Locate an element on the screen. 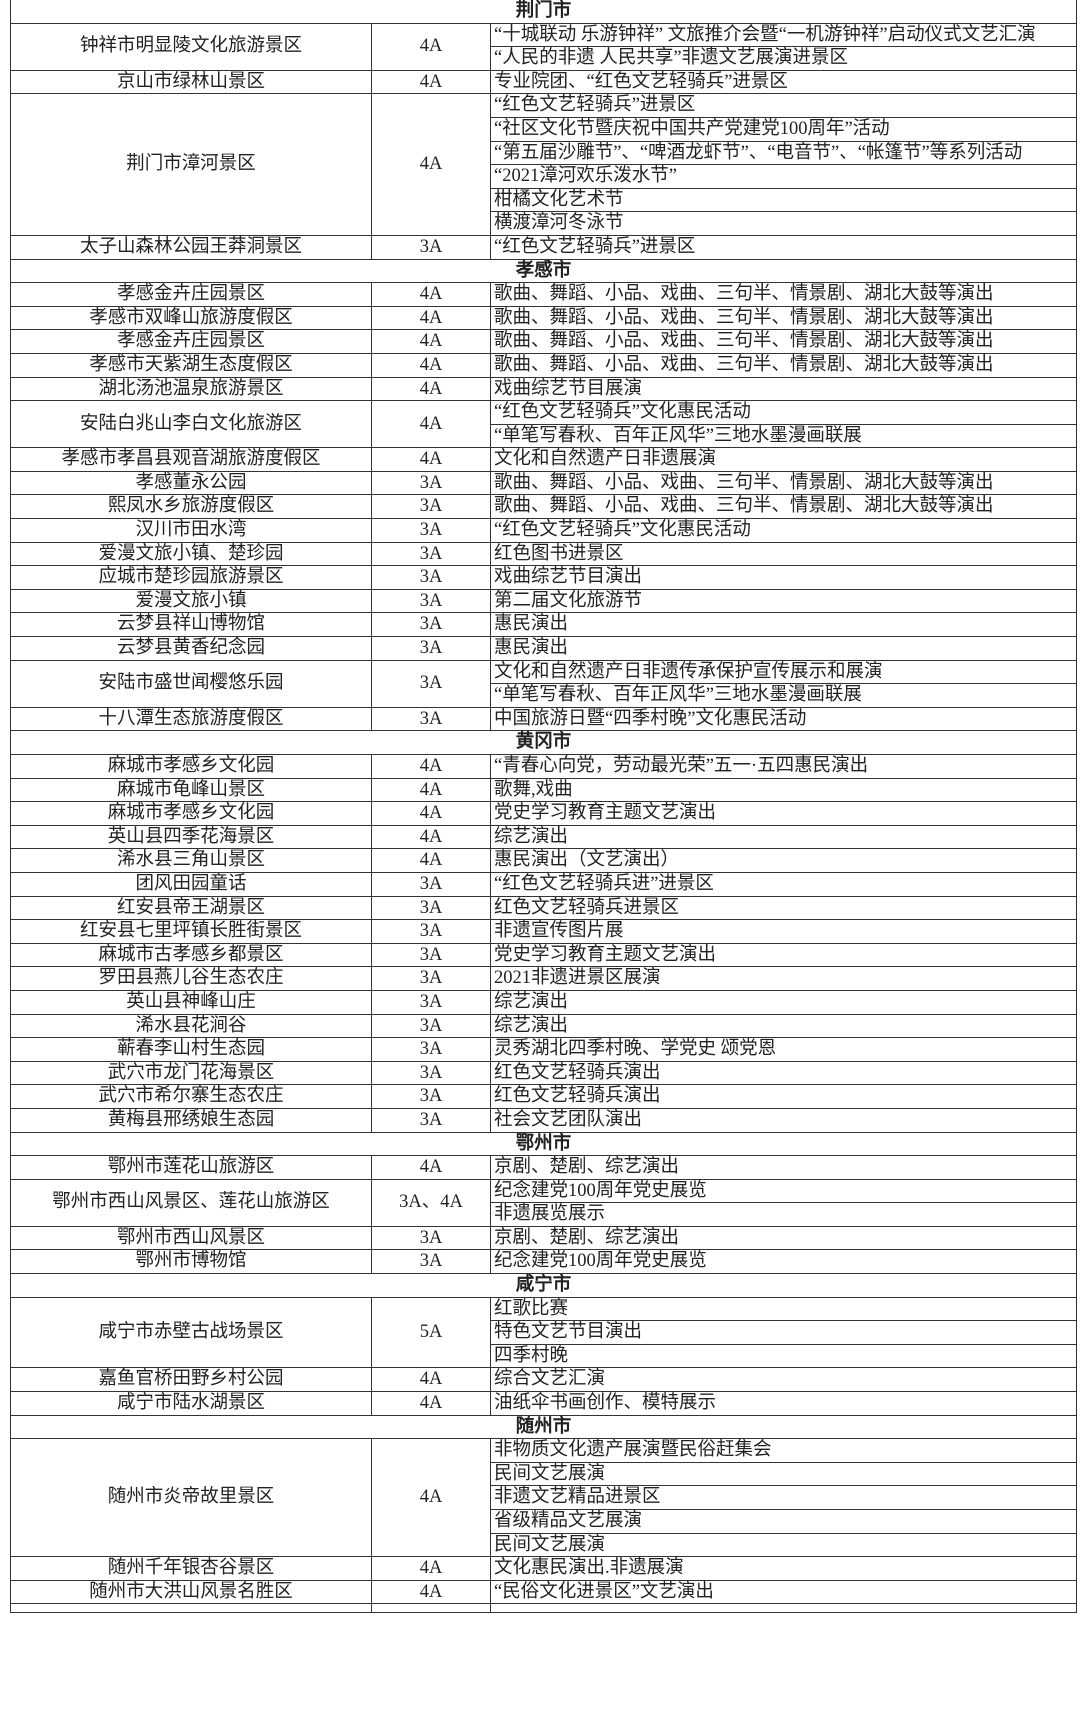 The width and height of the screenshot is (1080, 1725). table-row: 麻城市孝感乡文化园 4A 党史学习教育主题文艺演出 is located at coordinates (543, 813).